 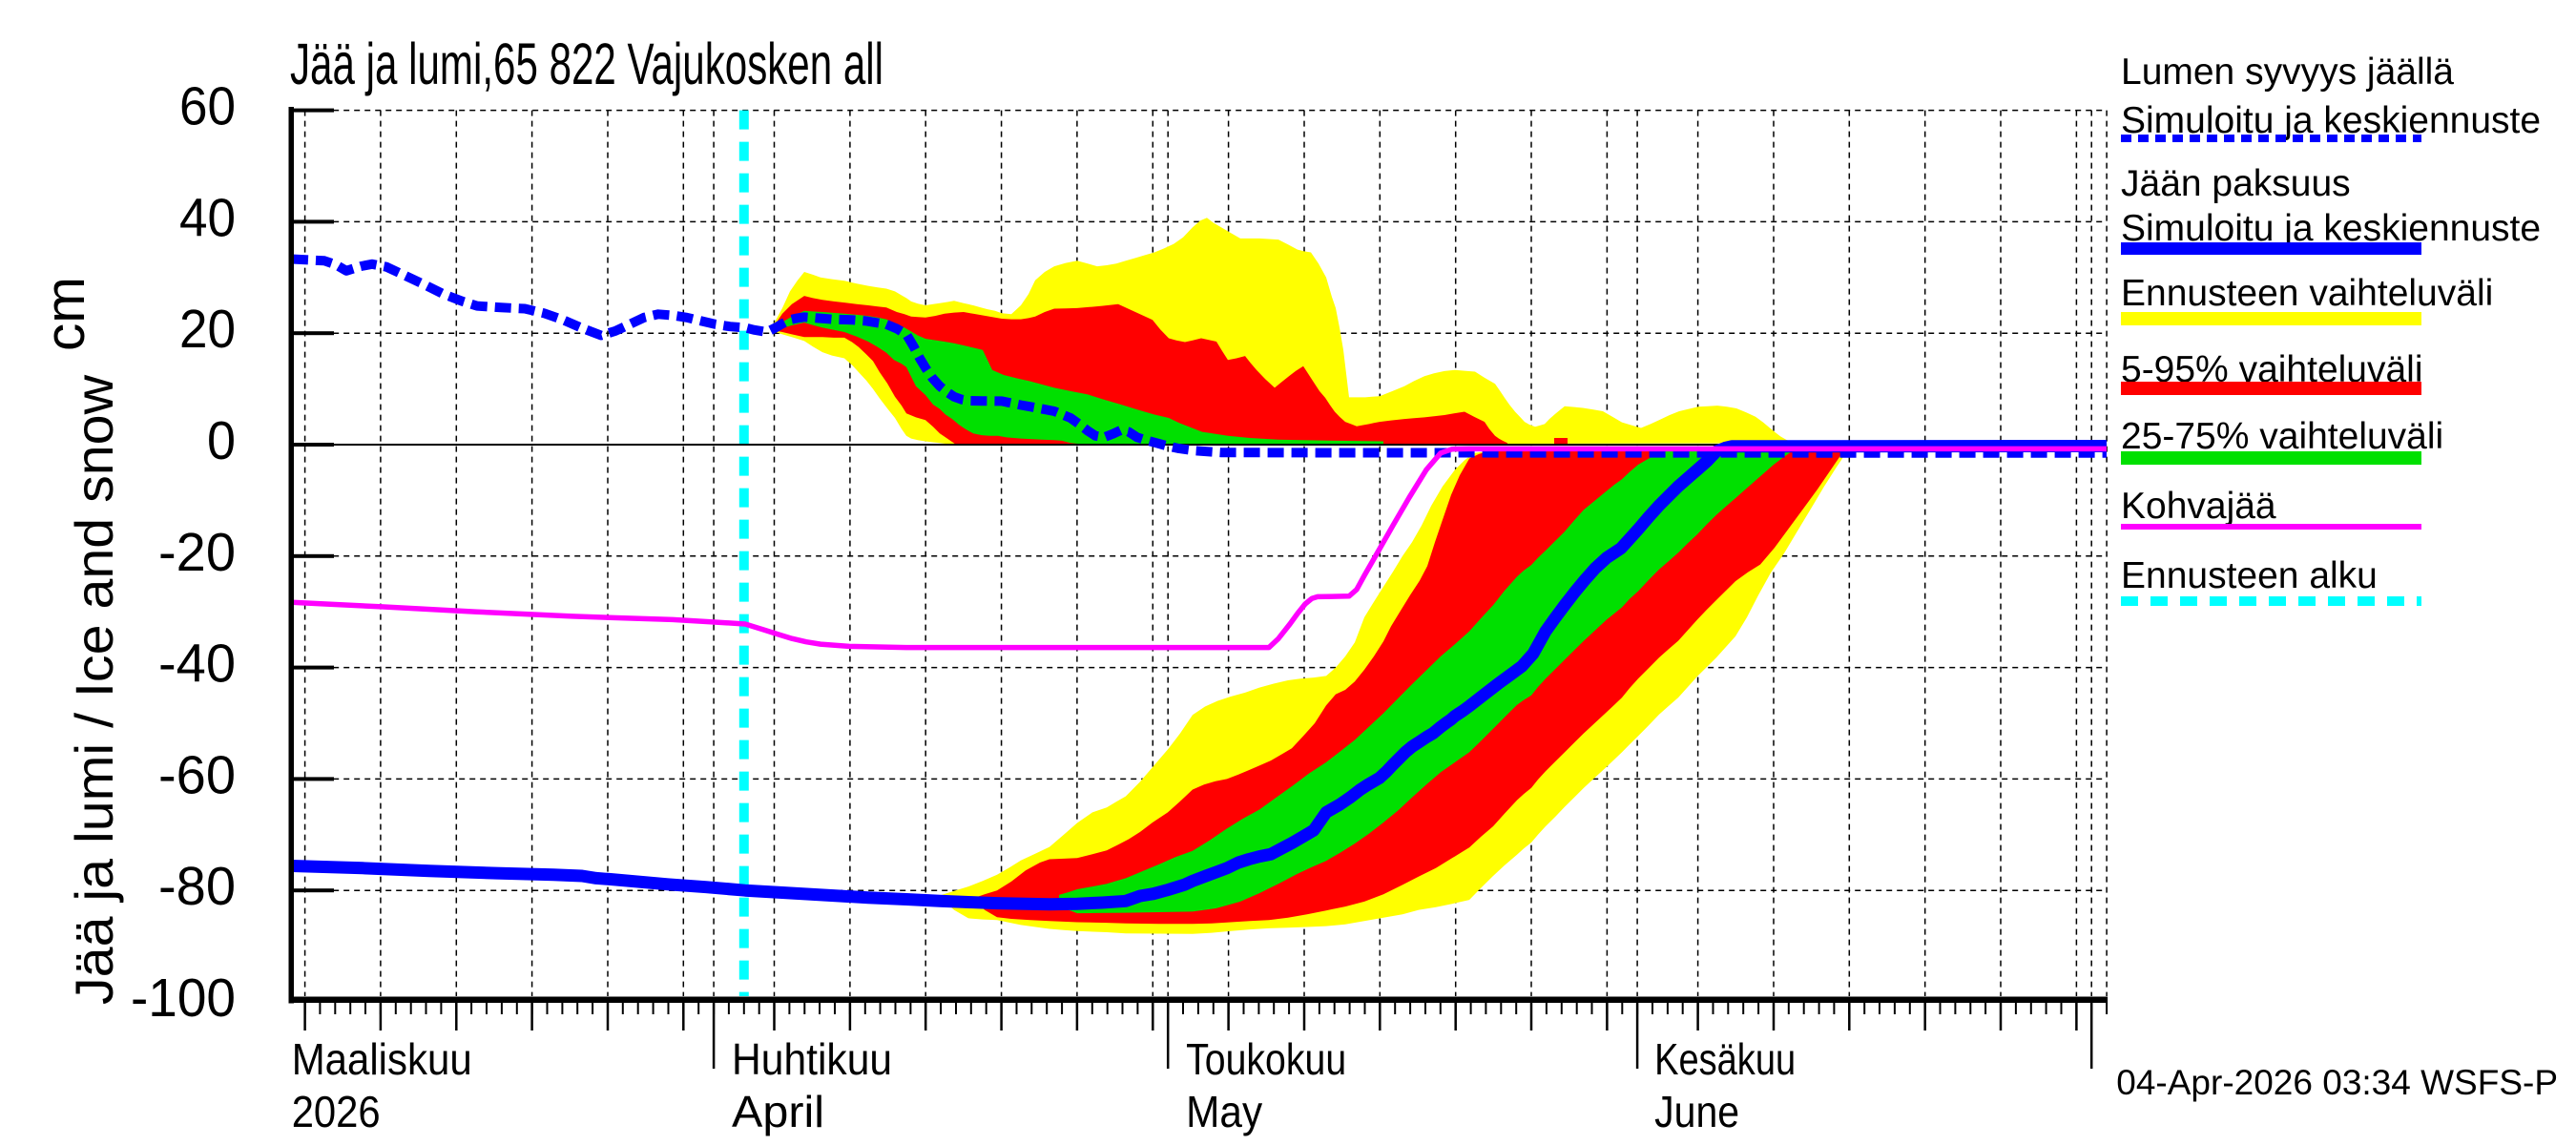 What do you see at coordinates (586, 63) in the screenshot?
I see `svg-text:Jää ja lumi,65 822 Vajukosken: Jää ja lumi,65 822 Vajukosken all` at bounding box center [586, 63].